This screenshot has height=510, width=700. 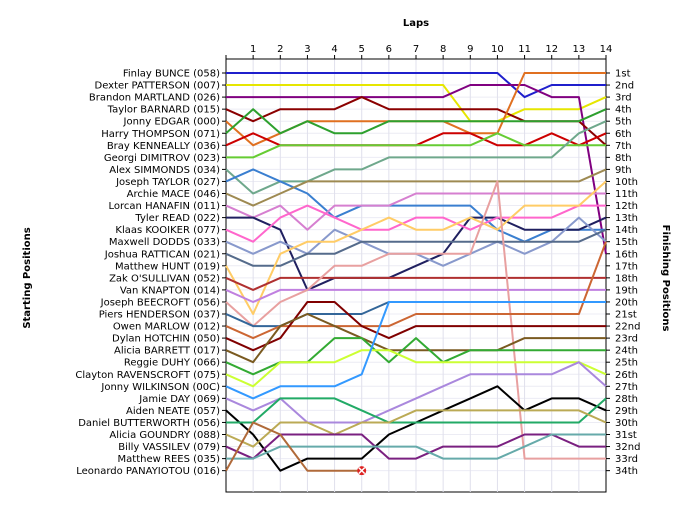 What do you see at coordinates (623, 134) in the screenshot?
I see `finishing-position-label: 6th` at bounding box center [623, 134].